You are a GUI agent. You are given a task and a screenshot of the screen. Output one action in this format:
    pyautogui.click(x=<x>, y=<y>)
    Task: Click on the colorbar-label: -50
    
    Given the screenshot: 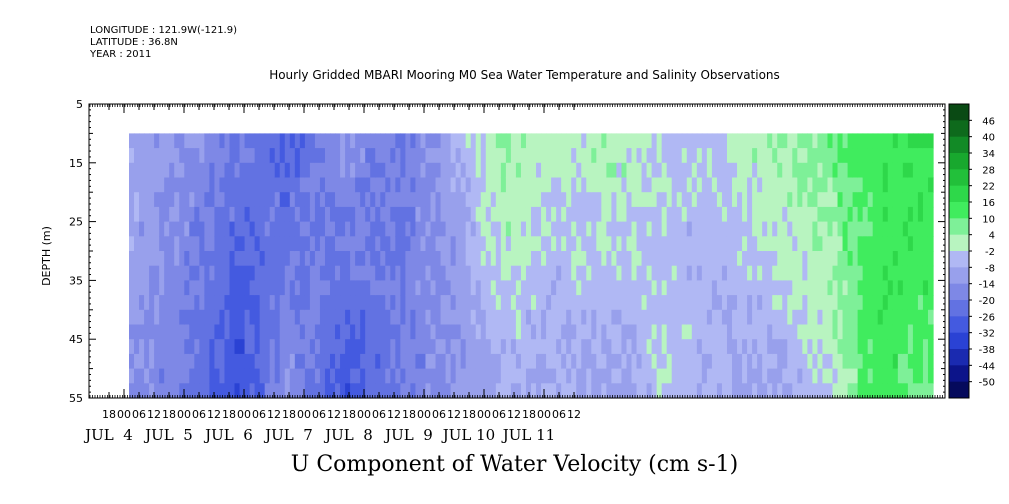 What is the action you would take?
    pyautogui.click(x=987, y=383)
    